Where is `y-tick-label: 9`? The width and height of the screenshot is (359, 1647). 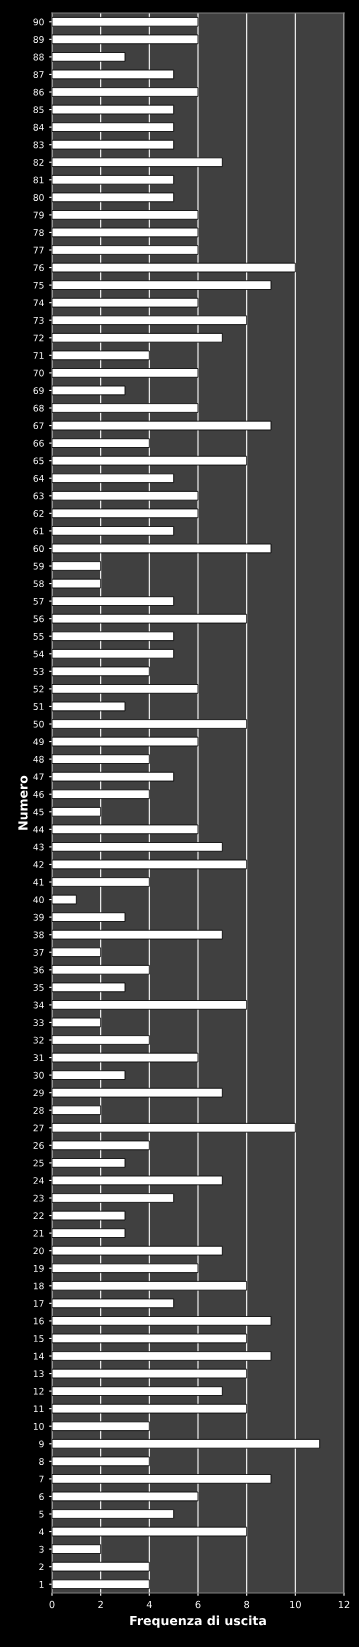 y-tick-label: 9 is located at coordinates (41, 1444).